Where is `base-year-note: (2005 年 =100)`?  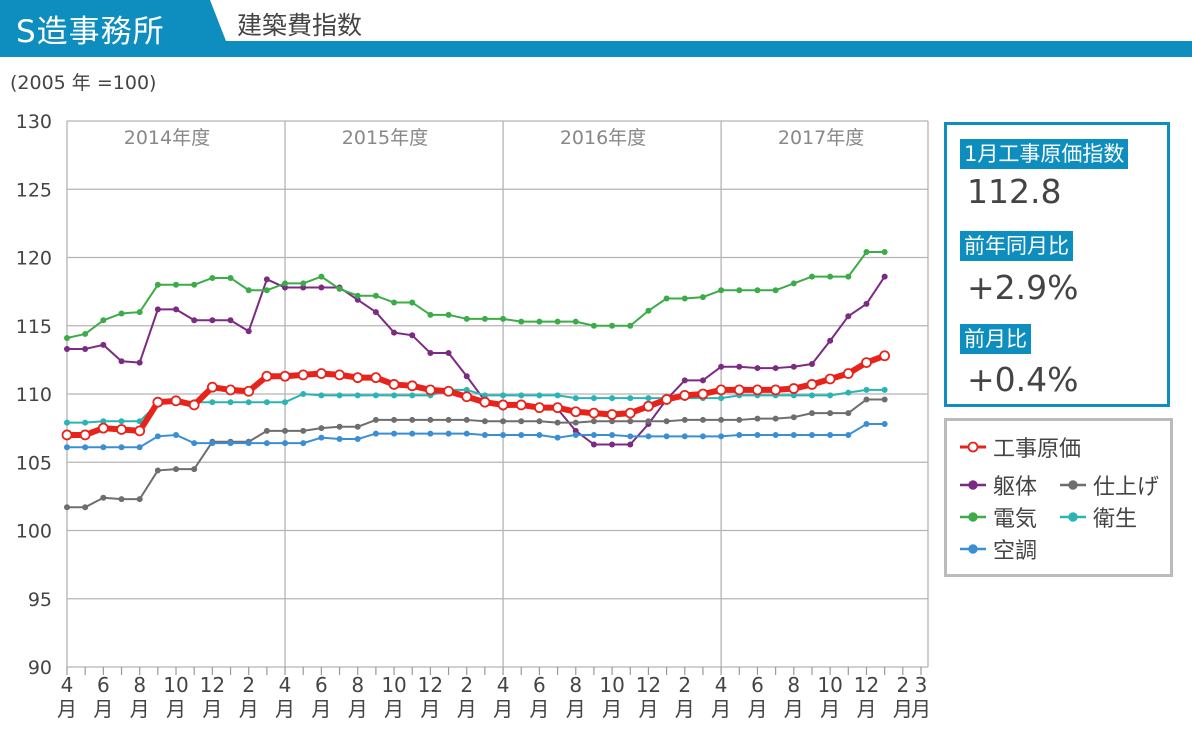
base-year-note: (2005 年 =100) is located at coordinates (83, 83).